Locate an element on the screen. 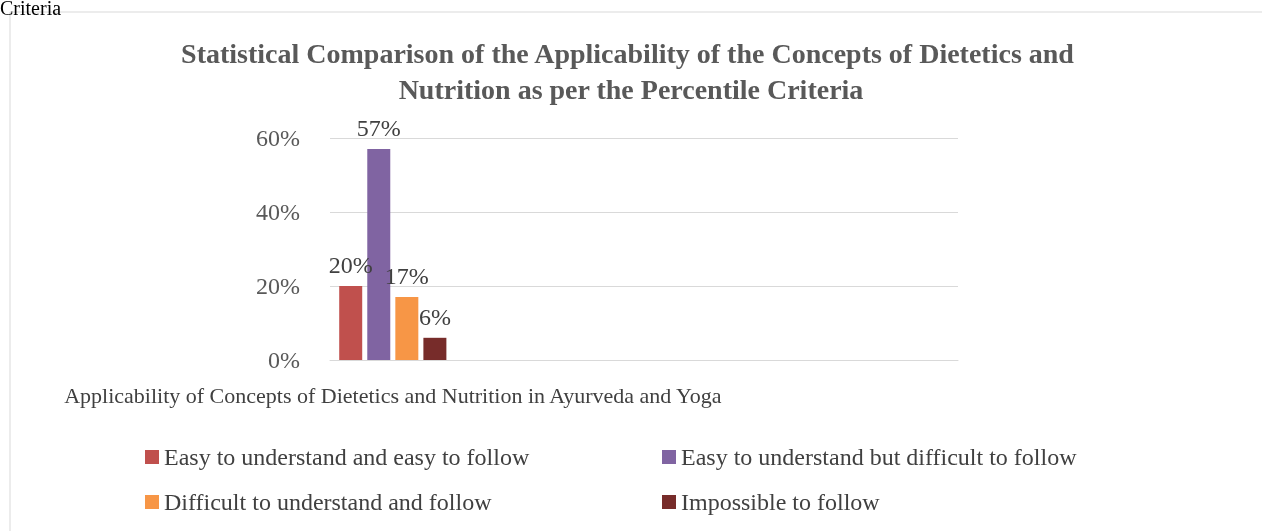 Image resolution: width=1262 pixels, height=531 pixels. text: Criteria is located at coordinates (31, 9).